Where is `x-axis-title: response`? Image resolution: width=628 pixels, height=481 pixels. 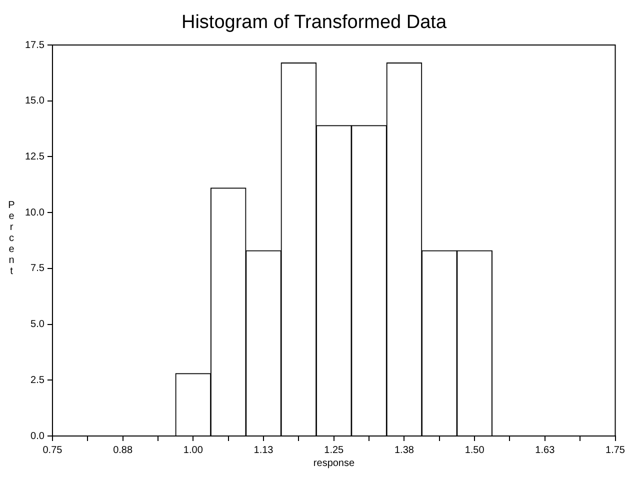
x-axis-title: response is located at coordinates (334, 463).